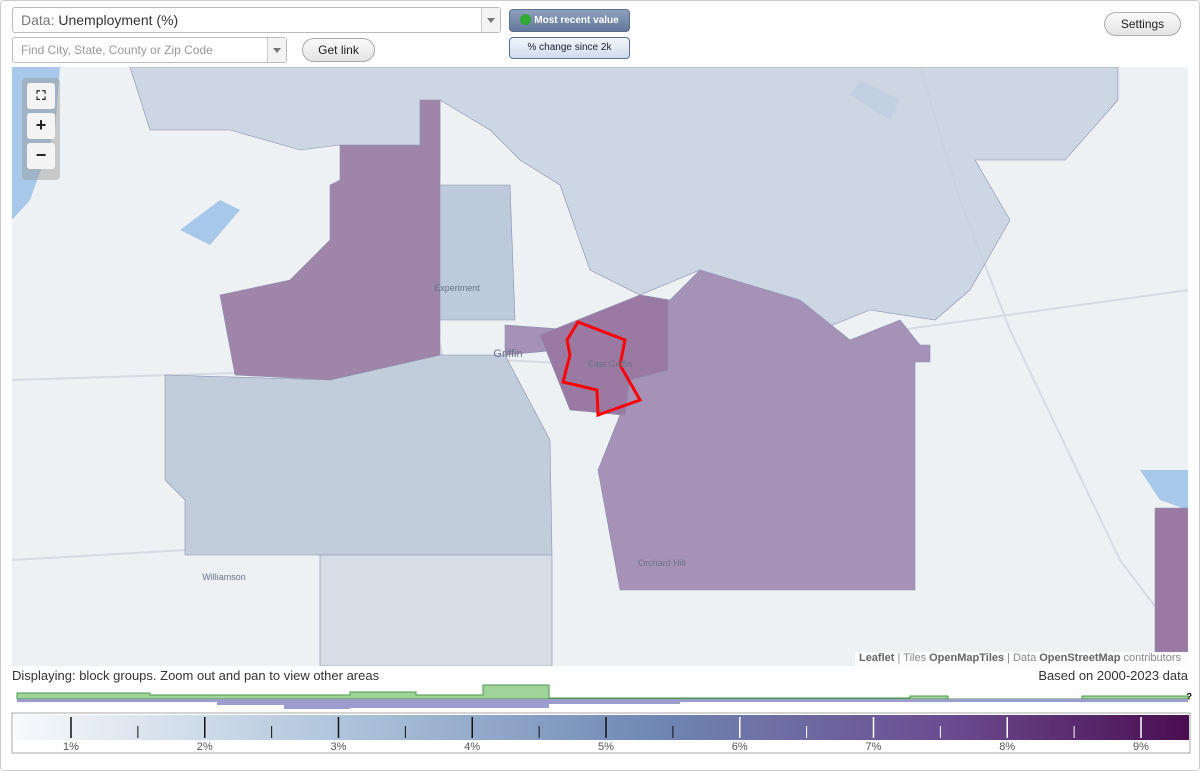 The height and width of the screenshot is (771, 1200). Describe the element at coordinates (41, 126) in the screenshot. I see `zoom-in-button: +` at that location.